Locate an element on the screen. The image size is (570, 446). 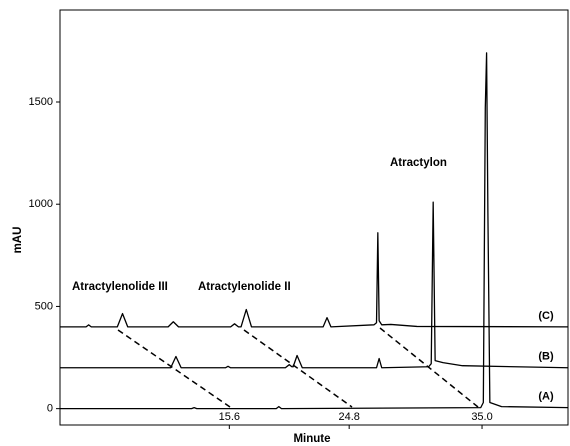
x-tick-label: 15.6 is located at coordinates (229, 417).